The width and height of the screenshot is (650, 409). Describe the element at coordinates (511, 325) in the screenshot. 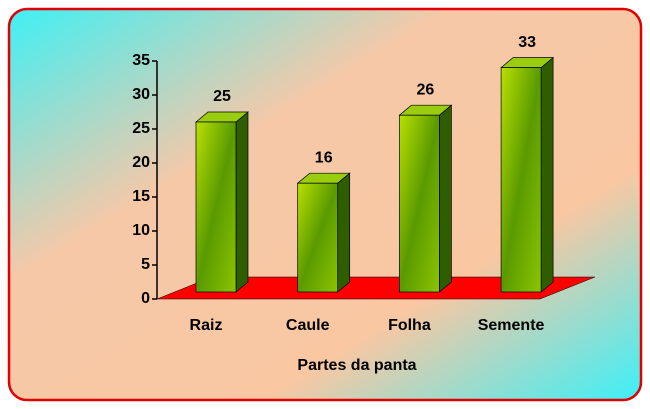

I see `x-tick-label: Semente` at that location.